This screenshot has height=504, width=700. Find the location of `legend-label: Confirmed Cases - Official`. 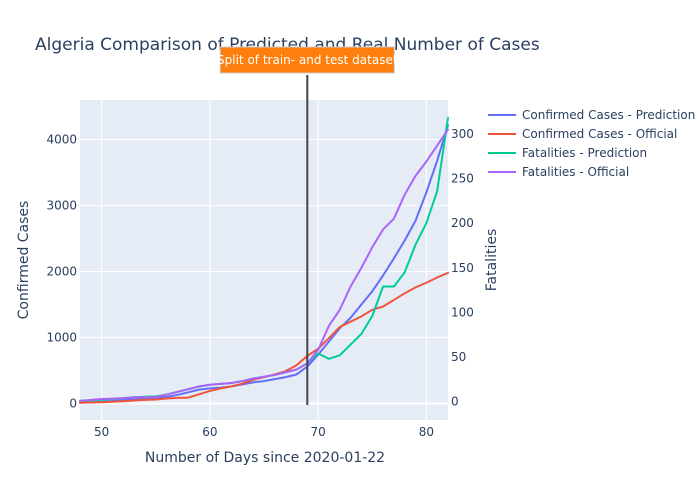

legend-label: Confirmed Cases - Official is located at coordinates (599, 134).